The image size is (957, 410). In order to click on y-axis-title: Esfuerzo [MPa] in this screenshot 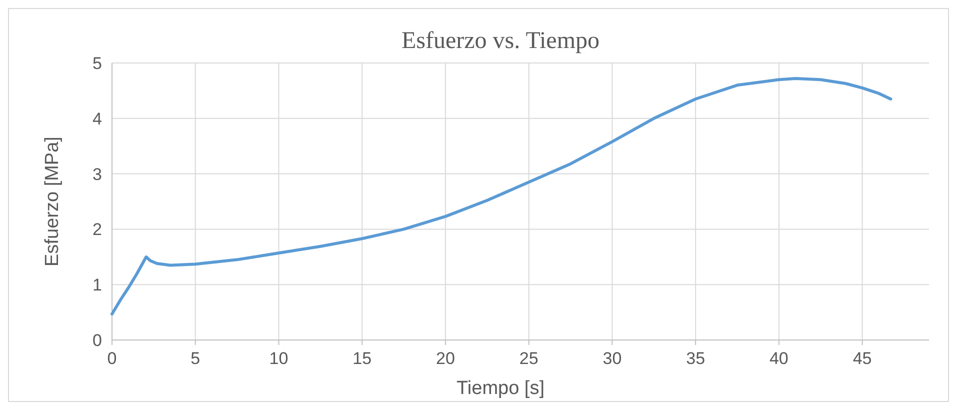, I will do `click(52, 201)`.